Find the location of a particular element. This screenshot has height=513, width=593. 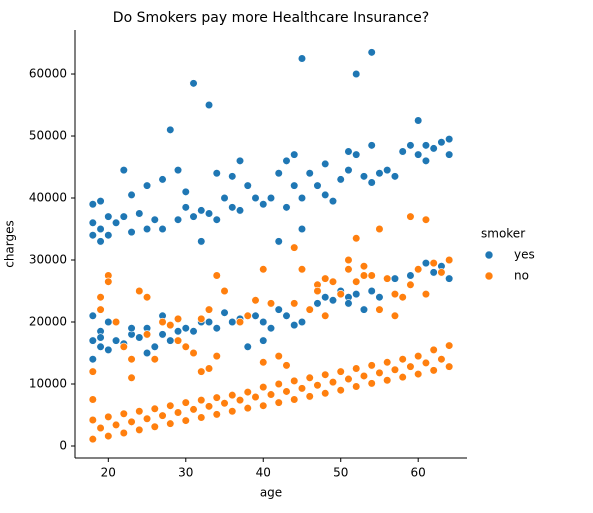

y-tick-label: 20000 is located at coordinates (48, 322).